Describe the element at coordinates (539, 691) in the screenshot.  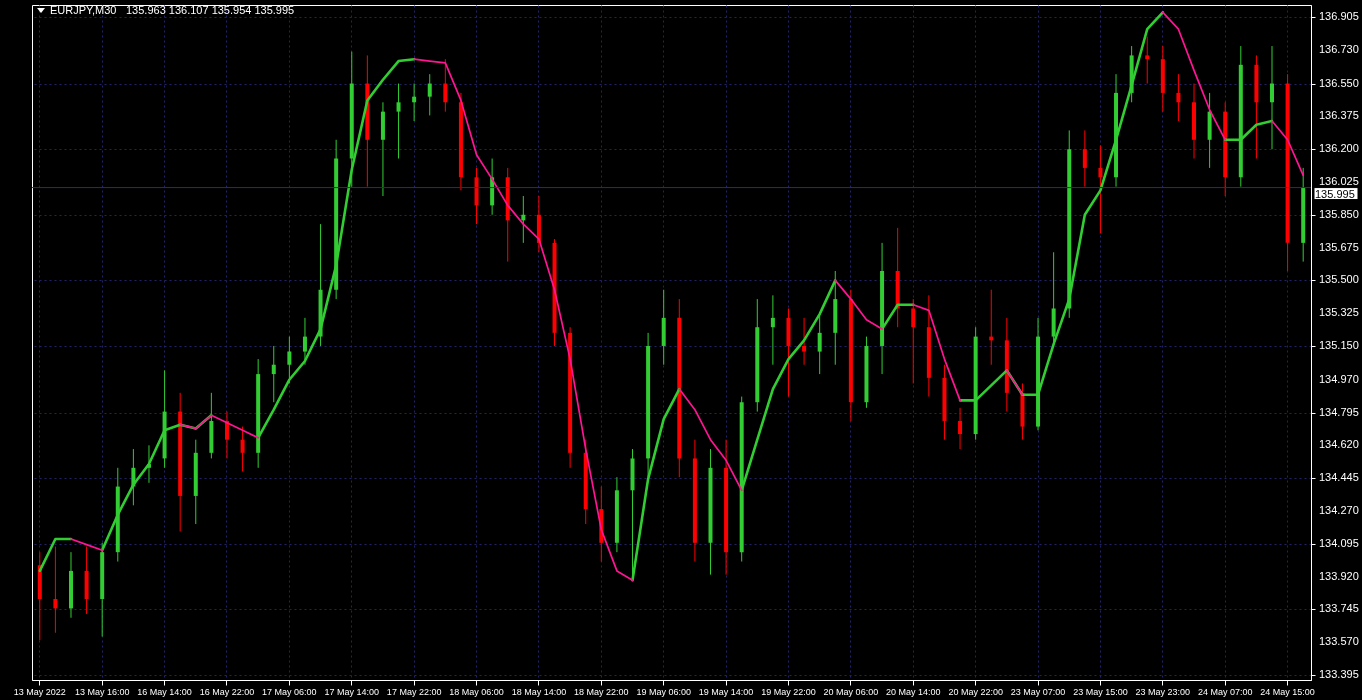
I see `x-tick-label: 18 May 14:00` at that location.